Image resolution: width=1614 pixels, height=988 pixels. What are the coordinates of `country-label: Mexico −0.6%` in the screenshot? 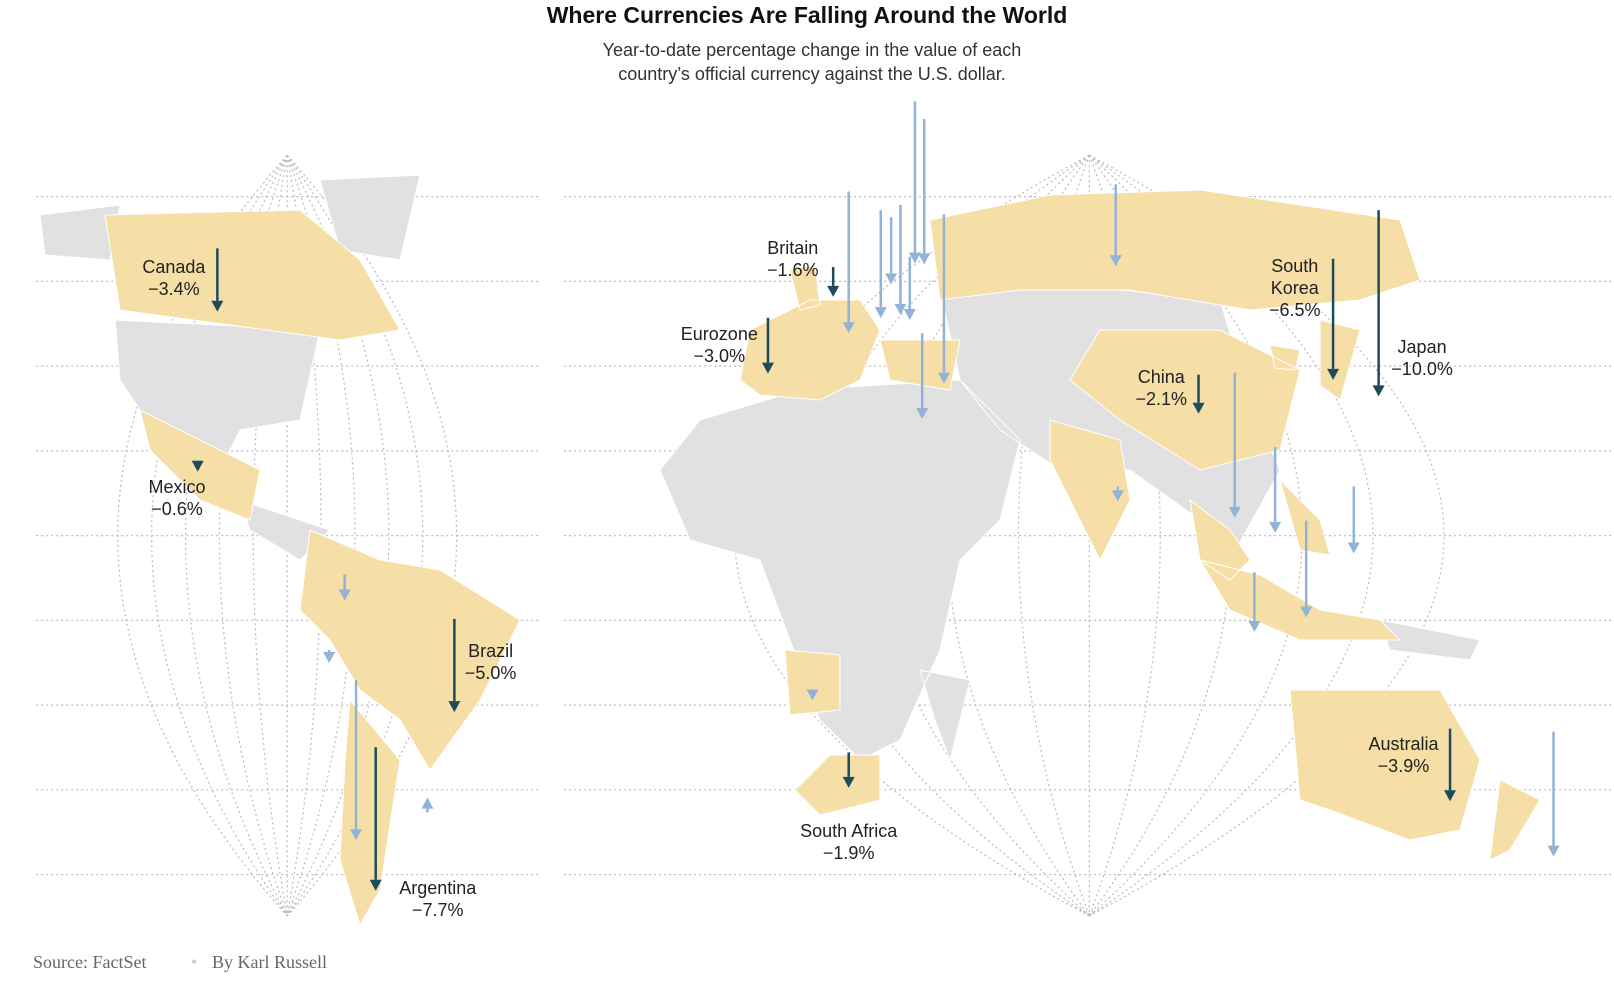 It's located at (176, 498).